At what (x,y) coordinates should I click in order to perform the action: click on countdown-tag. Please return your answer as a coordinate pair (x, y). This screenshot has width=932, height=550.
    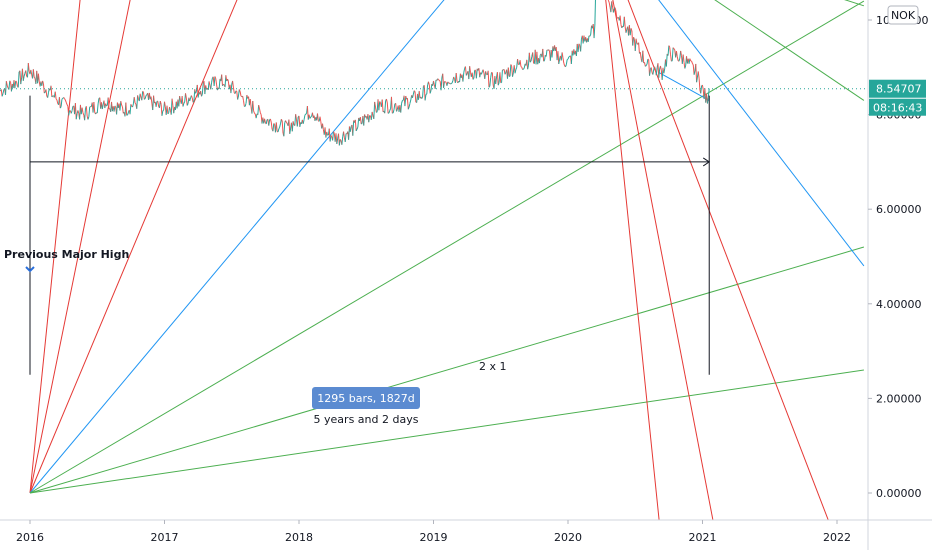
    Looking at the image, I should click on (897, 107).